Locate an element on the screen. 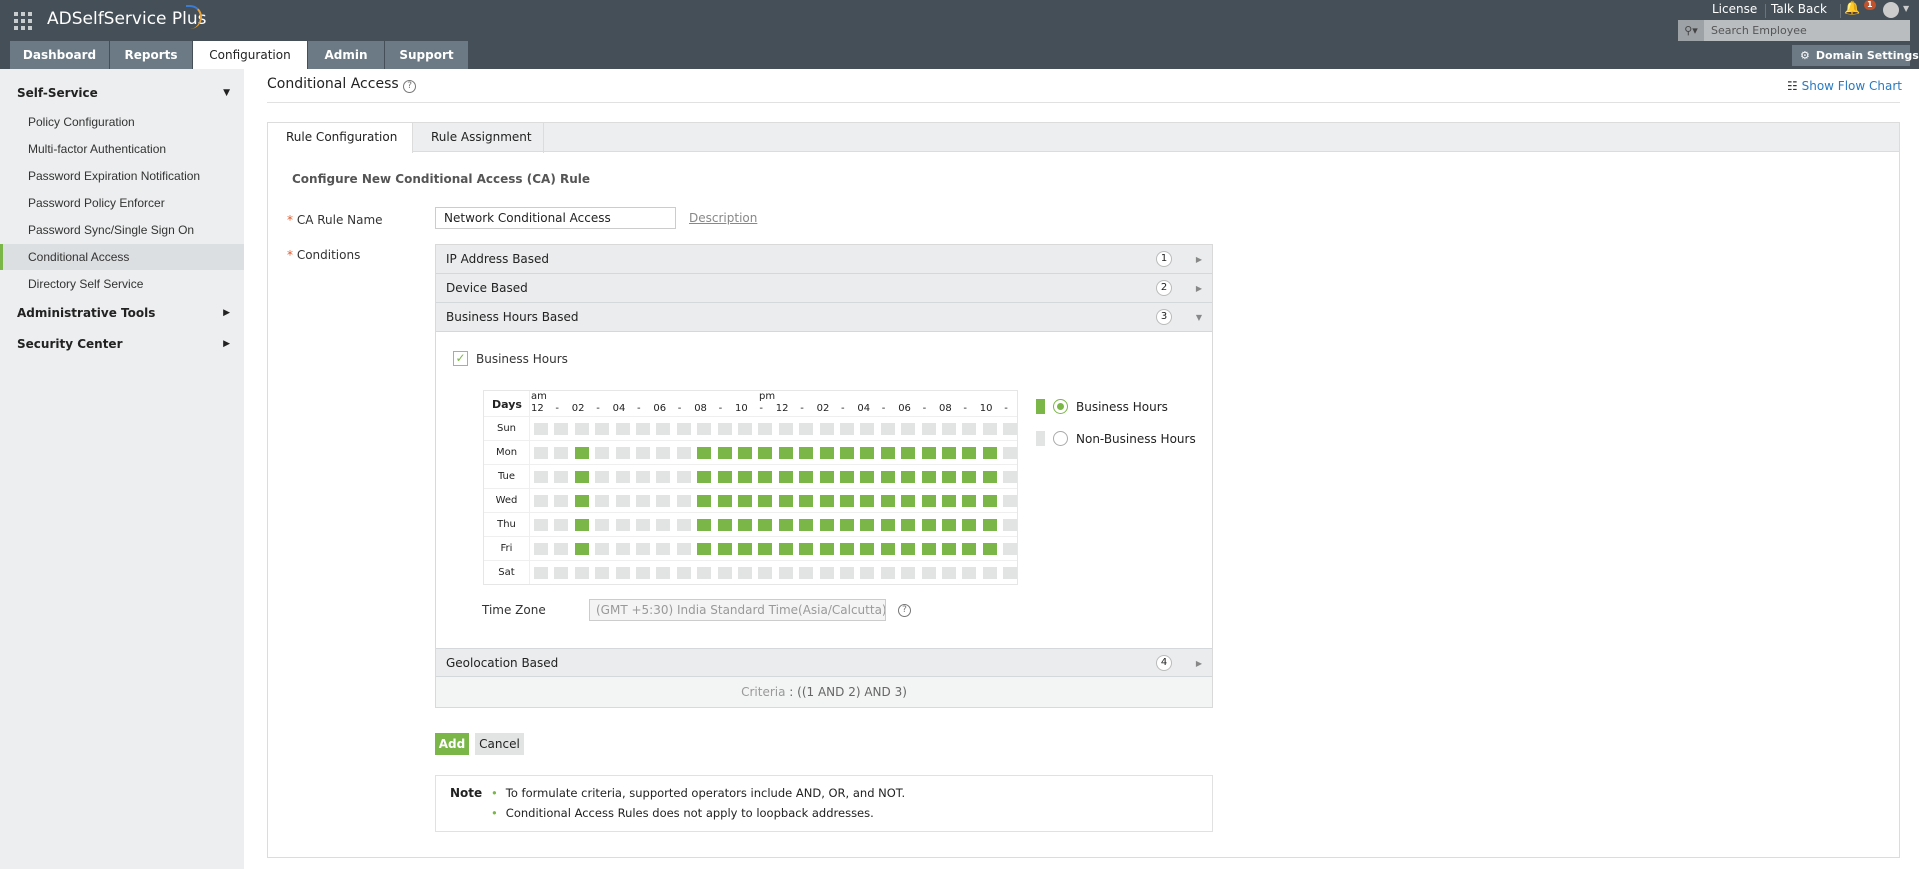 The height and width of the screenshot is (869, 1919). condition-geolocation: Geolocation Based 4 ▶ is located at coordinates (824, 662).